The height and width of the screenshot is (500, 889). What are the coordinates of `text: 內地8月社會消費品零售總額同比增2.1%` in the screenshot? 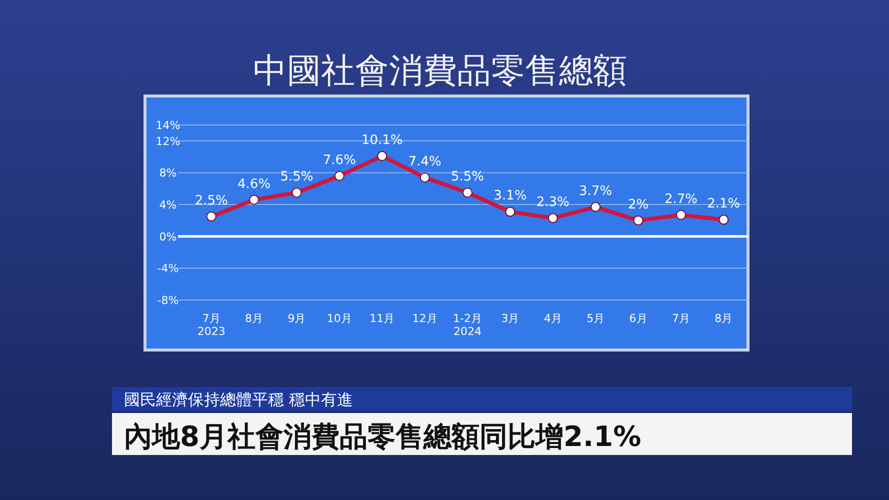 It's located at (383, 436).